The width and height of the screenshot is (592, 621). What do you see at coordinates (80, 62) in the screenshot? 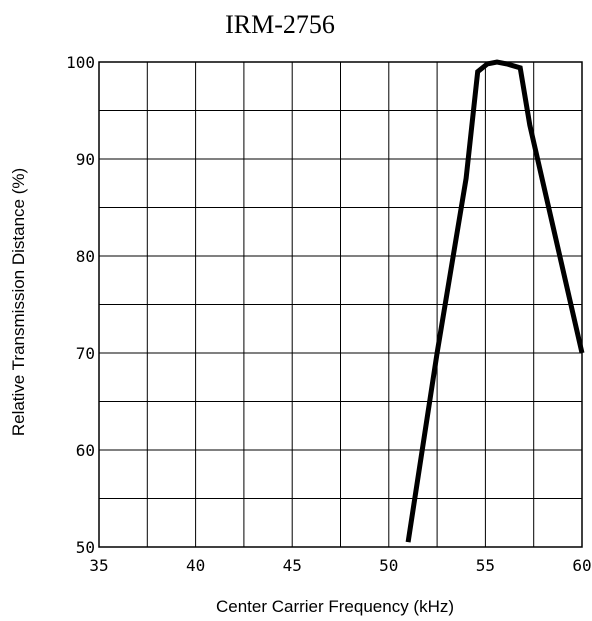
I see `y-tick-label-100: 100` at bounding box center [80, 62].